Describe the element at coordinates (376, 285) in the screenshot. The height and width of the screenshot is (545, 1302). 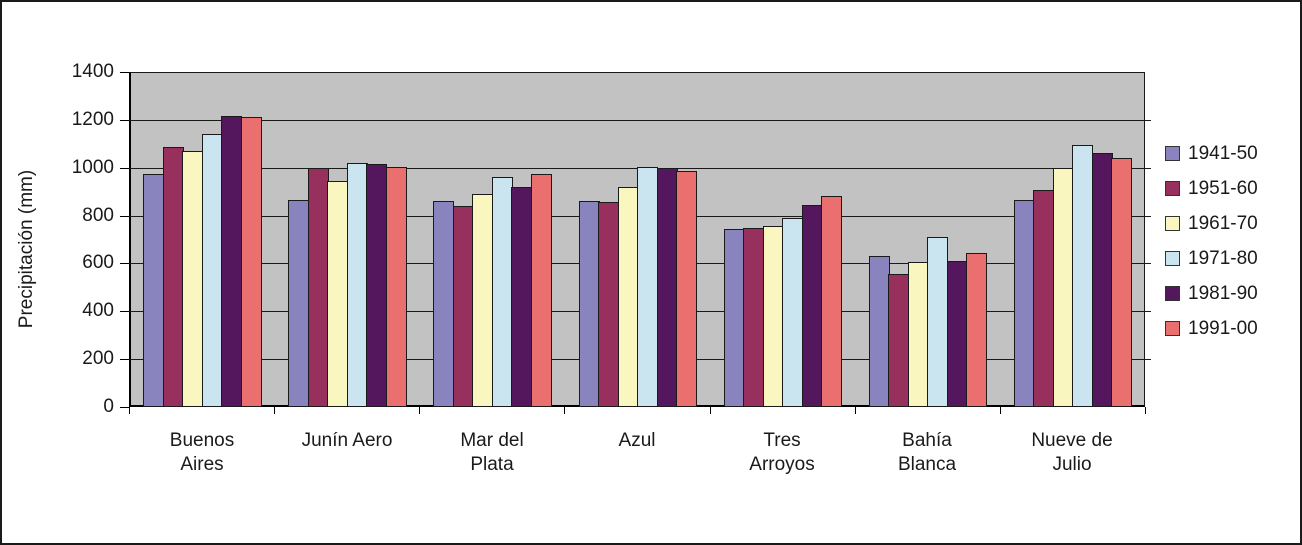
I see `bar-1981-90-junín-aero` at that location.